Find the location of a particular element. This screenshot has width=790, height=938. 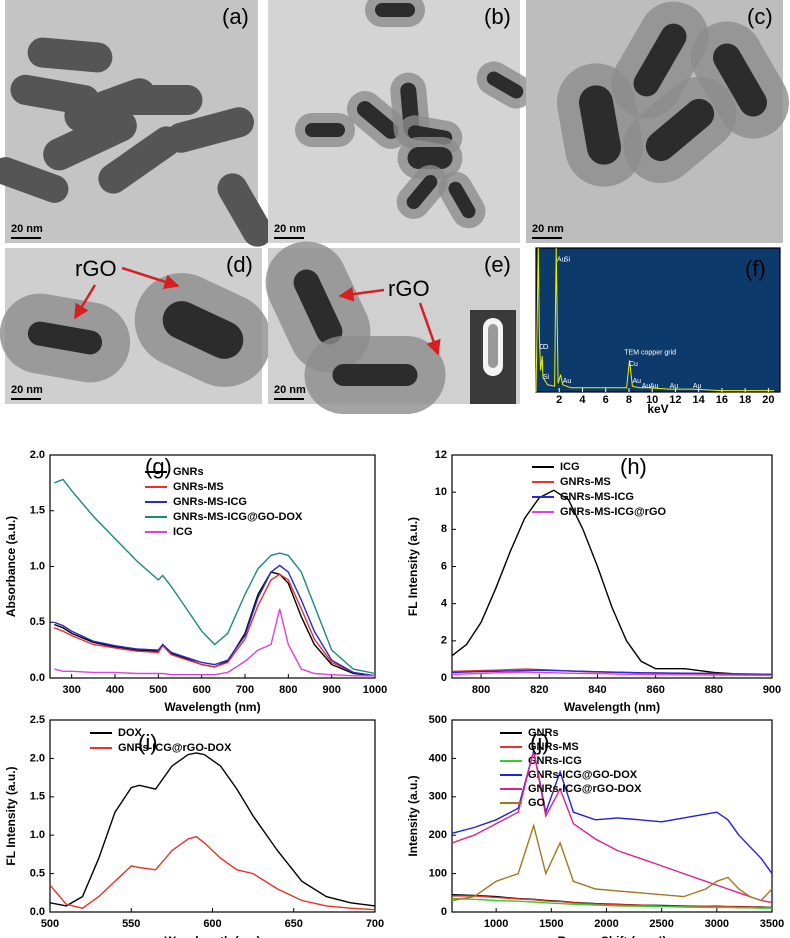

y-tick-label: 300 is located at coordinates (438, 797).